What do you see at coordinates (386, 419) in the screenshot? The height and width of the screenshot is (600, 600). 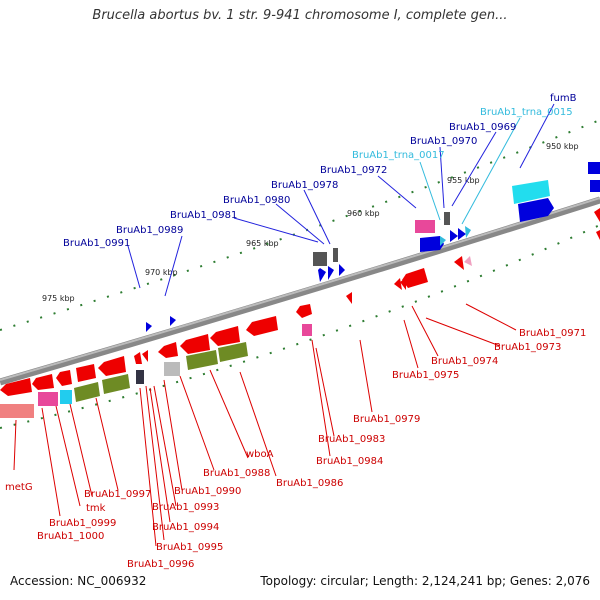 I see `gene-label: BruAb1_0979` at bounding box center [386, 419].